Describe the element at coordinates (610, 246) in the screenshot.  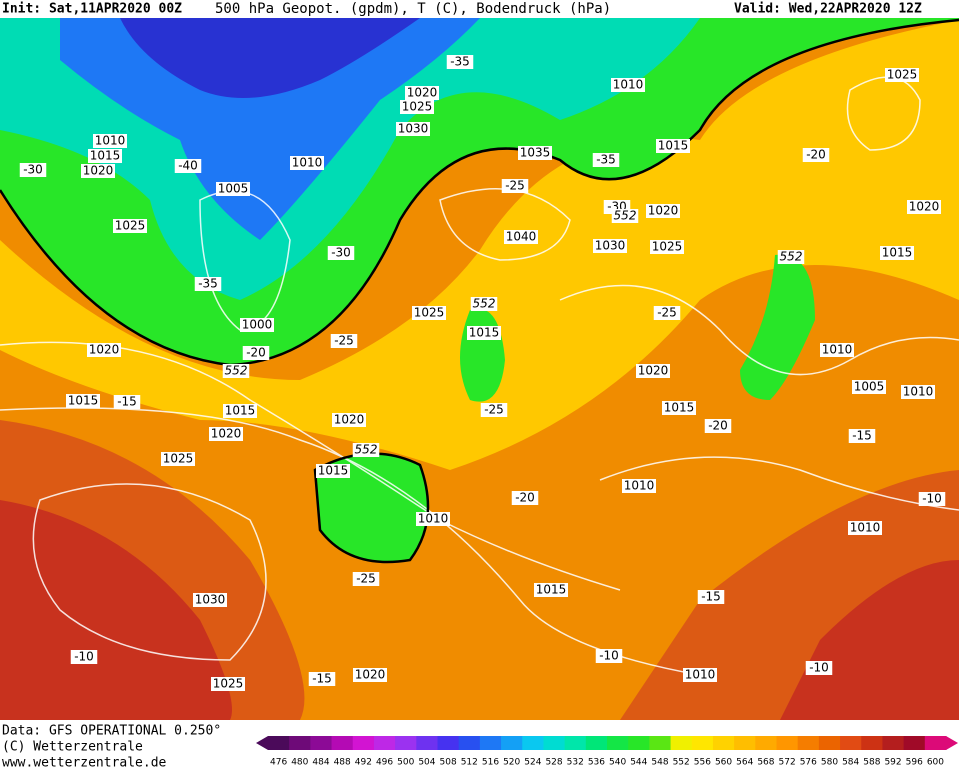
I see `contour-label: 1030` at that location.